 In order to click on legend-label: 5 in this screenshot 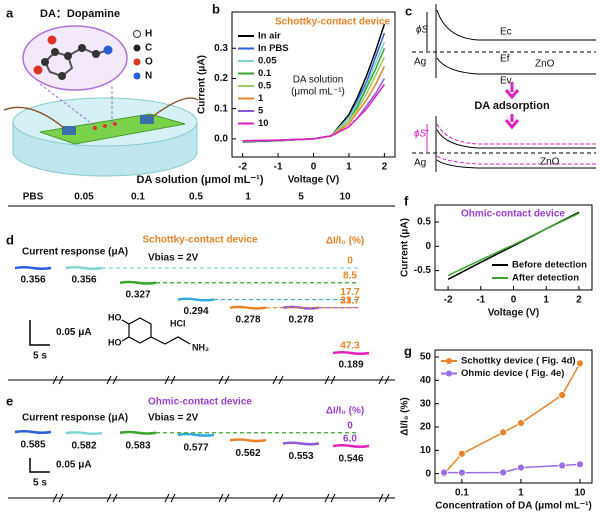, I will do `click(261, 111)`.